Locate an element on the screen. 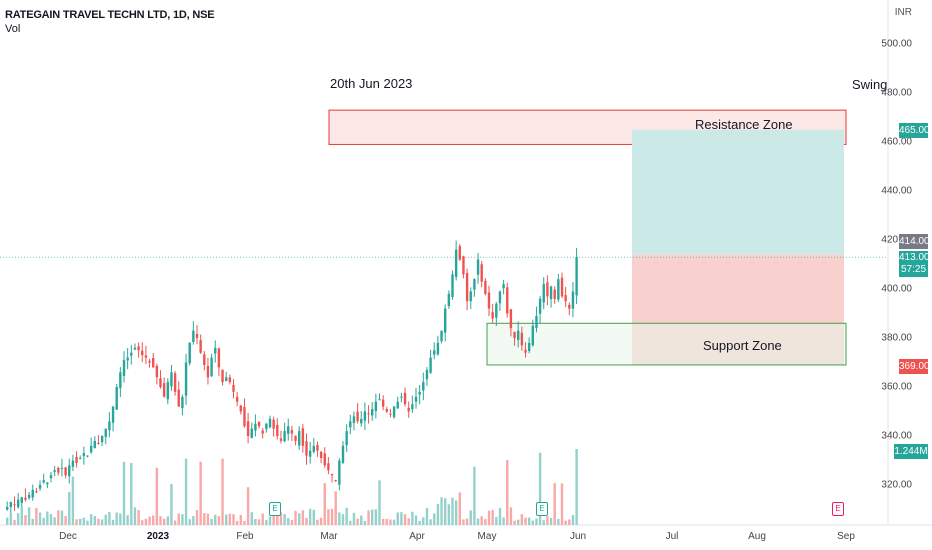 The width and height of the screenshot is (932, 550). support-zone is located at coordinates (666, 344).